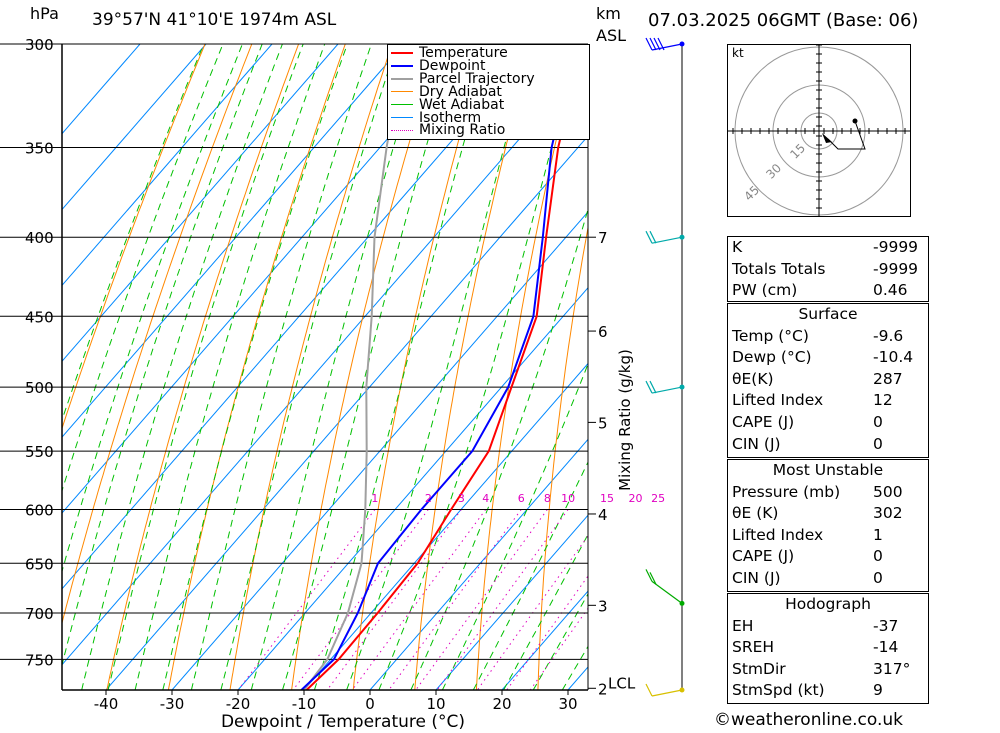 The image size is (1000, 733). I want to click on most-unstable-row: Pressure (mb) 500, so click(817, 491).